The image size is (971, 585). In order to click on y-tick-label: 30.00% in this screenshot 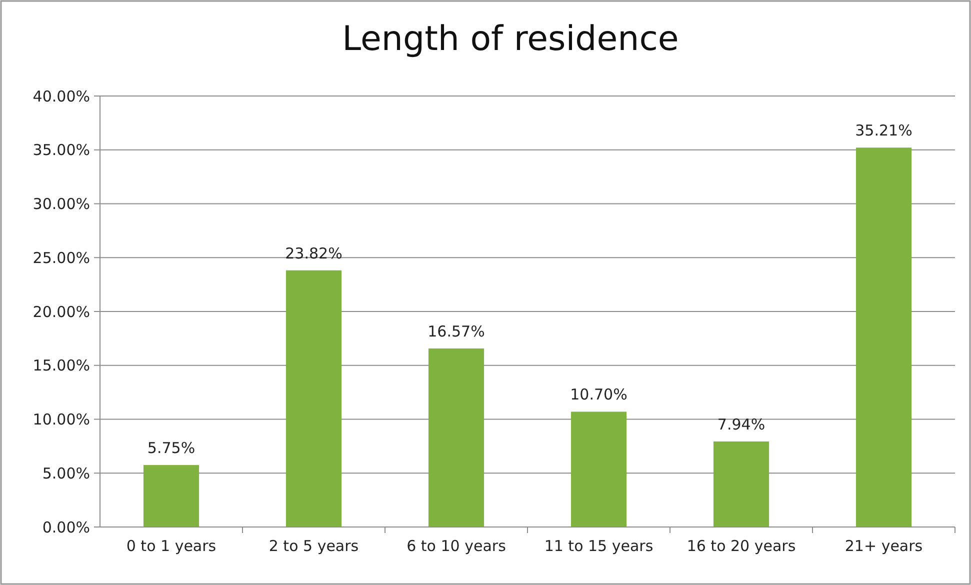, I will do `click(61, 204)`.